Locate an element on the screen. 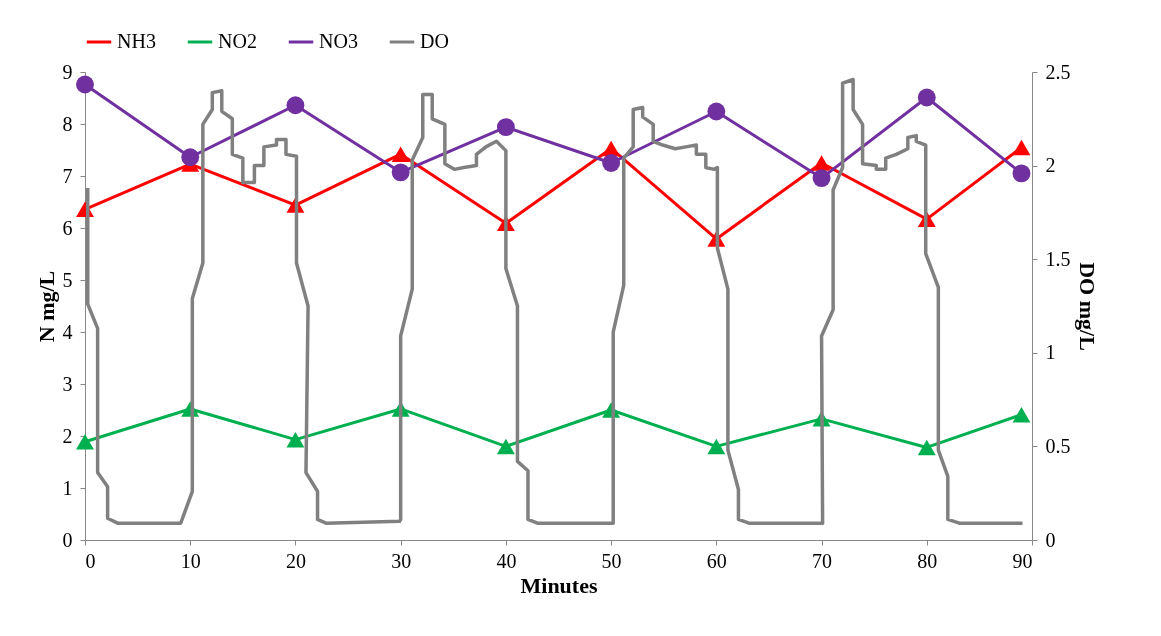 The height and width of the screenshot is (636, 1161). y-tick-label: 7 is located at coordinates (67, 175).